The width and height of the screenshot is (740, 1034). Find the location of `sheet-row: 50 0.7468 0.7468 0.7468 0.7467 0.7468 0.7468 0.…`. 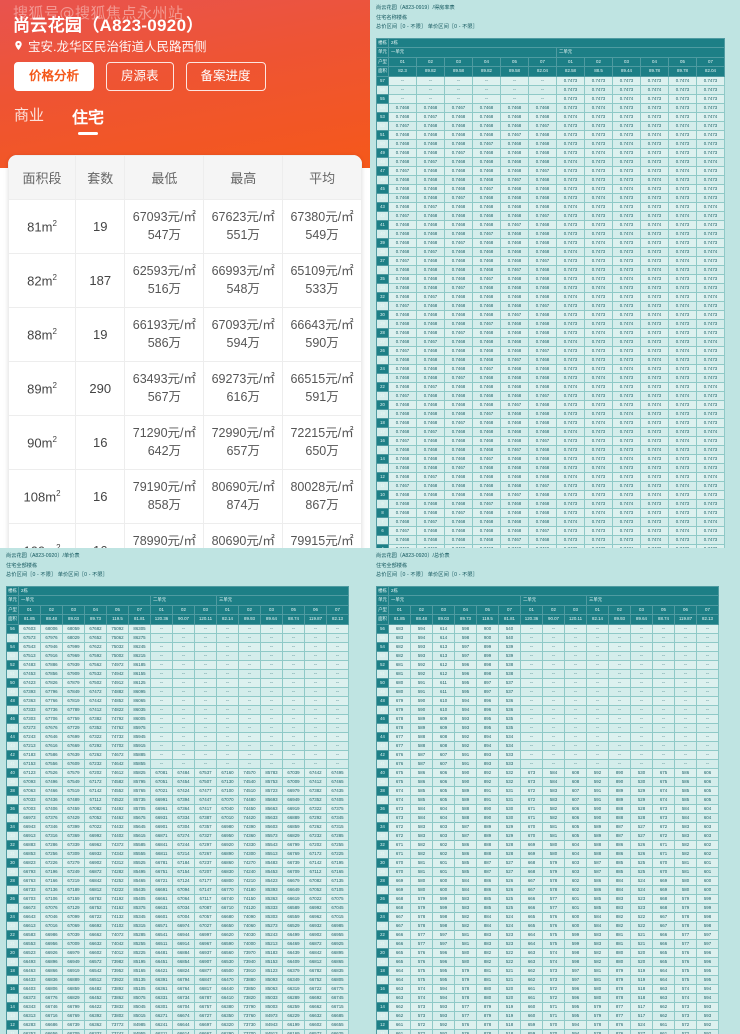

sheet-row: 50 0.7468 0.7468 0.7468 0.7467 0.7468 0.7468 0.… is located at coordinates (550, 143).